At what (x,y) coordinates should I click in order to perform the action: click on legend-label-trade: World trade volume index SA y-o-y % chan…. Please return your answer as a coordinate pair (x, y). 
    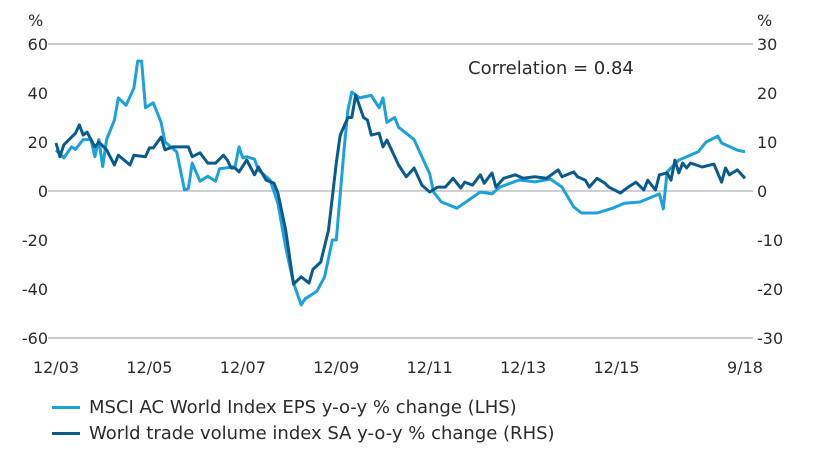
    Looking at the image, I should click on (322, 433).